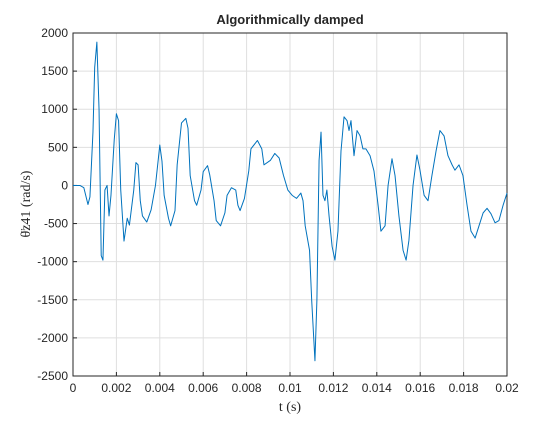 This screenshot has height=425, width=560. What do you see at coordinates (52, 338) in the screenshot?
I see `y-tick-label: -2000` at bounding box center [52, 338].